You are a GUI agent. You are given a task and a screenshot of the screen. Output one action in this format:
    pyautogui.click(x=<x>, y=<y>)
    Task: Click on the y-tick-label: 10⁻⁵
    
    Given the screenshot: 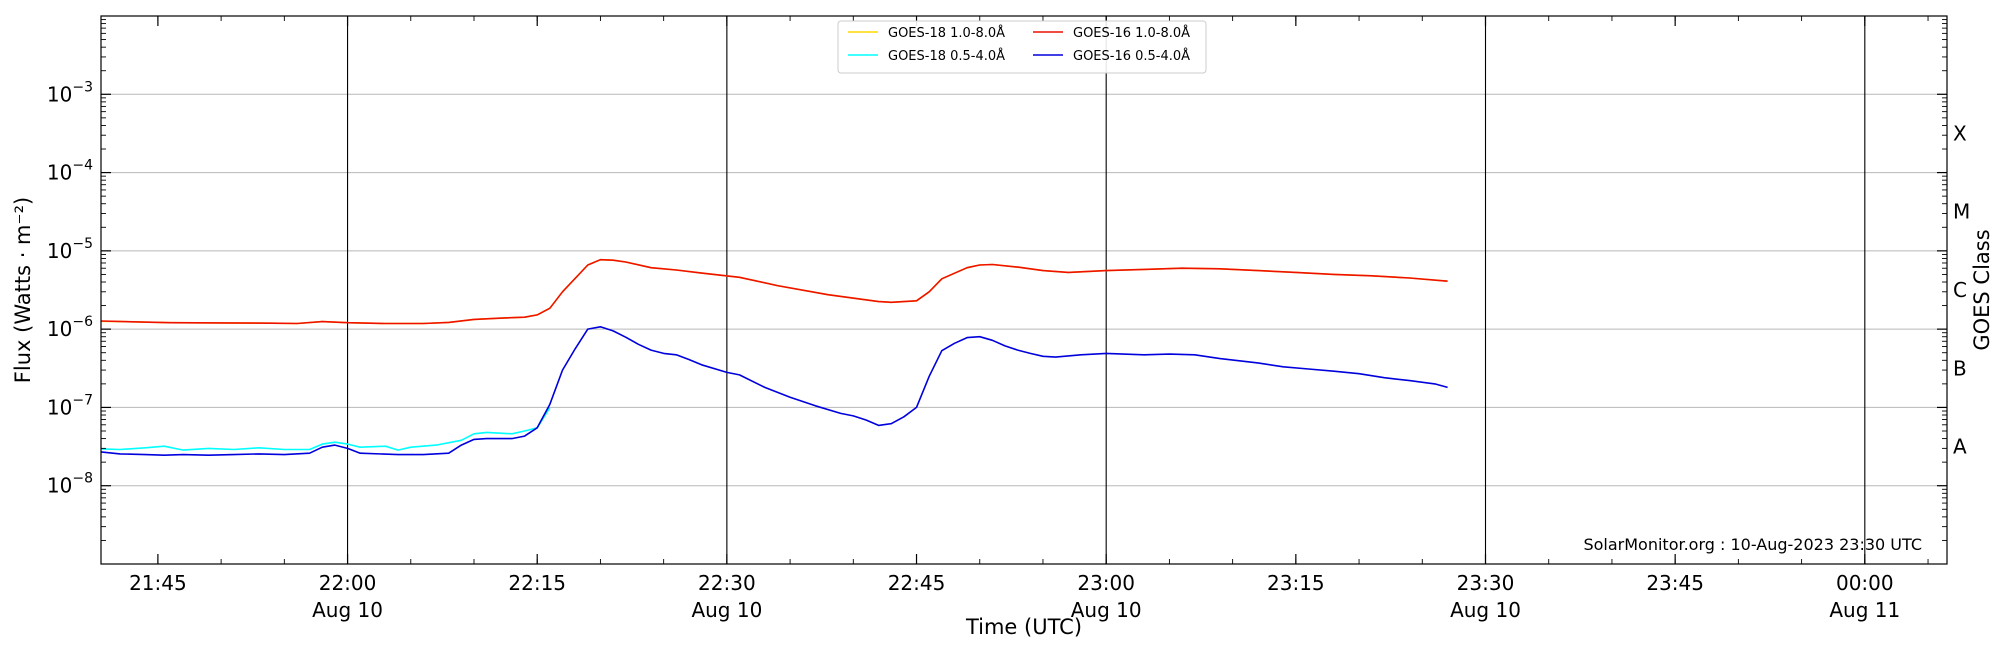 What is the action you would take?
    pyautogui.click(x=70, y=249)
    